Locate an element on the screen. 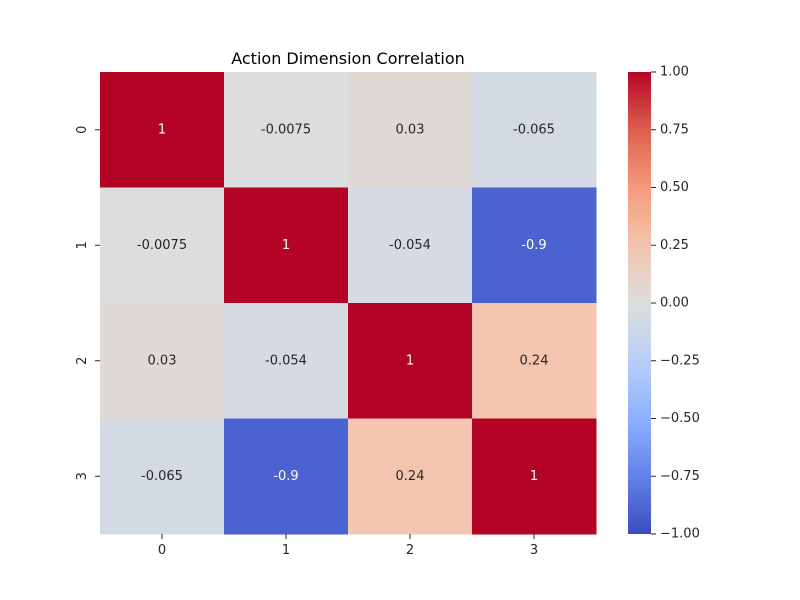 This screenshot has width=800, height=600. cell-annotation-0-1: -0.0075 is located at coordinates (286, 129).